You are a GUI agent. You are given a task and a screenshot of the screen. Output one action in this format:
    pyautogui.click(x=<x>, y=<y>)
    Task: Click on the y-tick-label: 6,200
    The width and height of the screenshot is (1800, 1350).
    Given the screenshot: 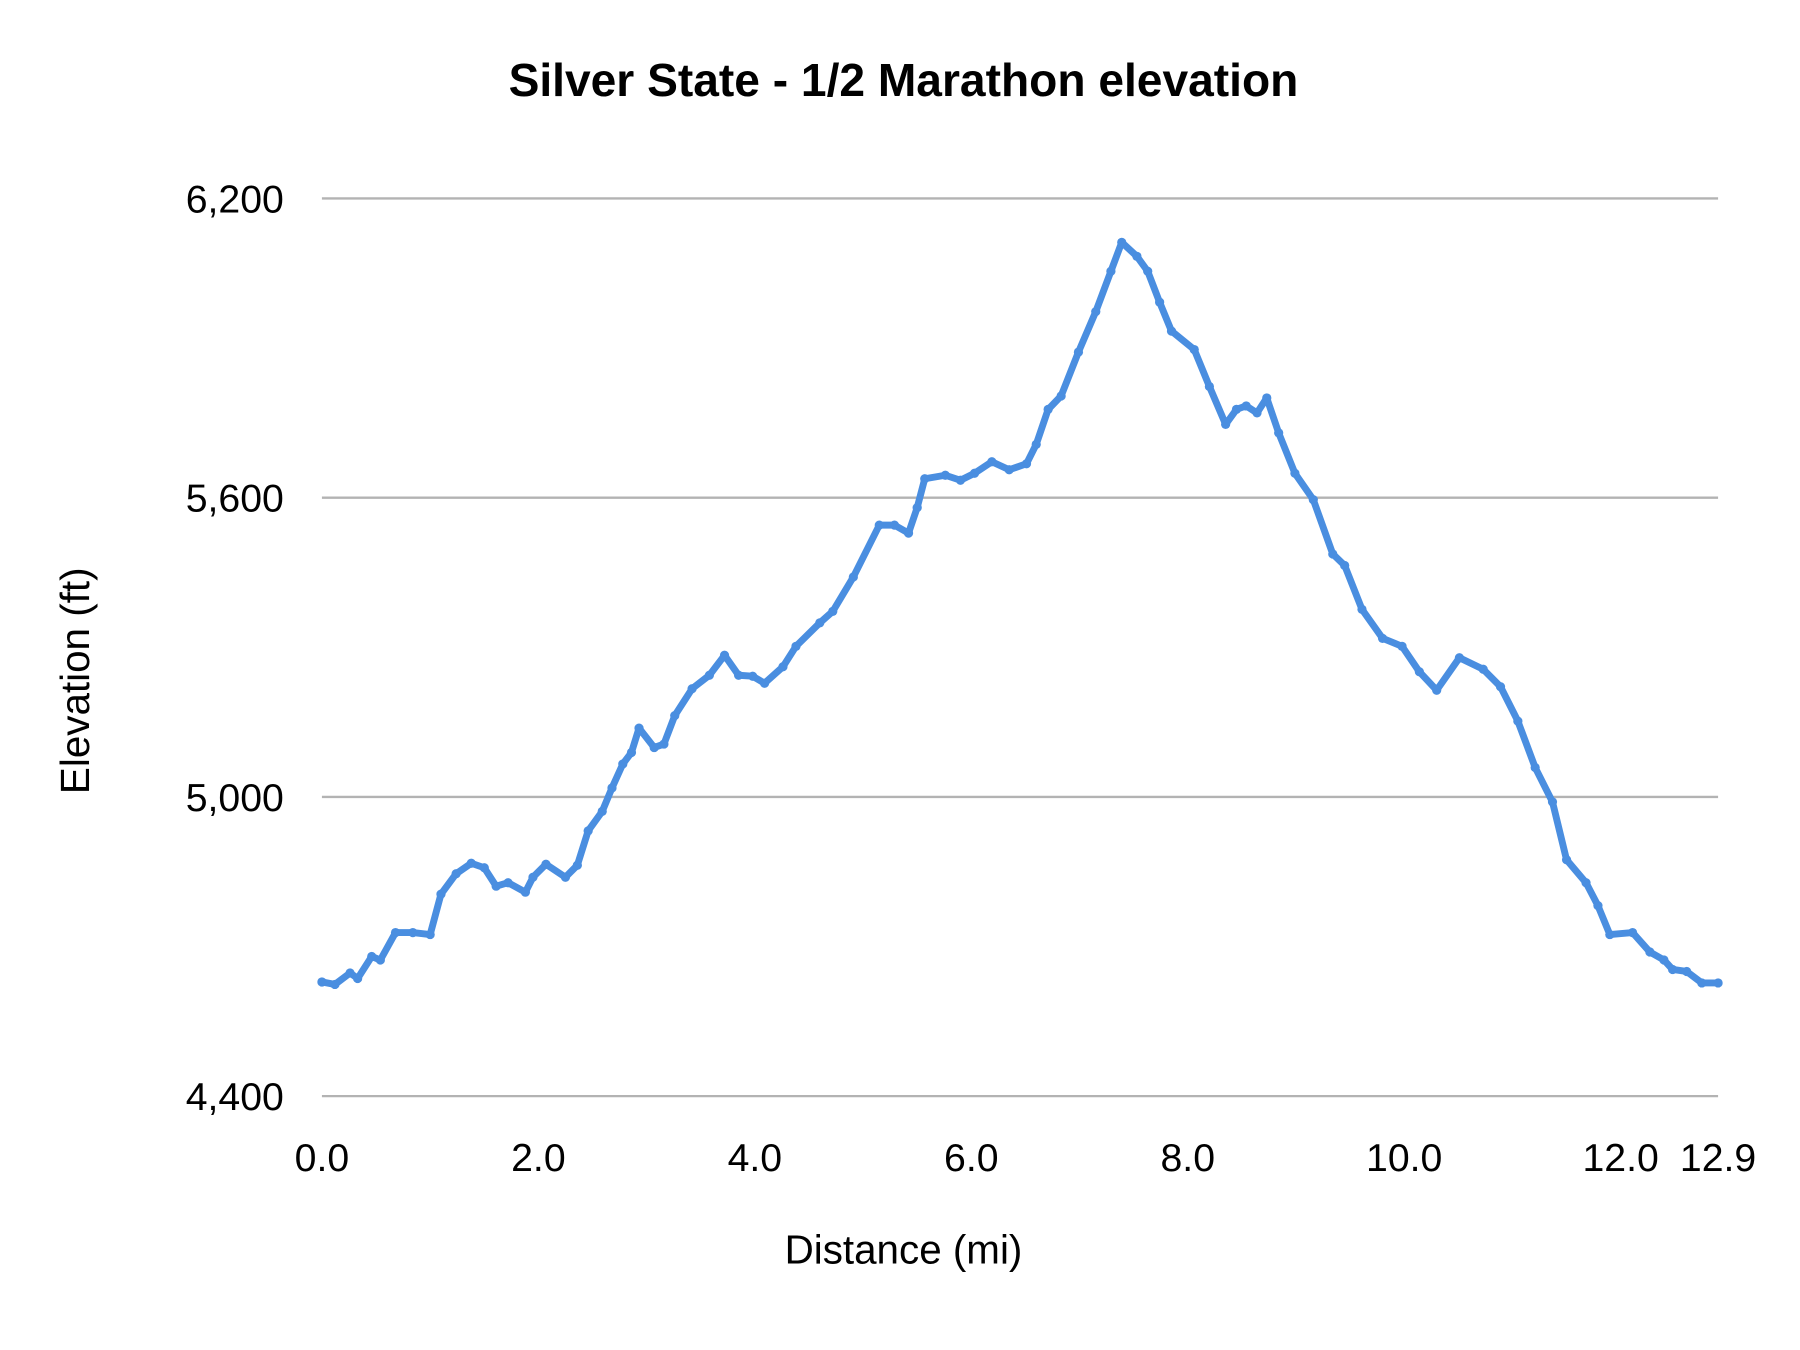 What is the action you would take?
    pyautogui.click(x=235, y=199)
    